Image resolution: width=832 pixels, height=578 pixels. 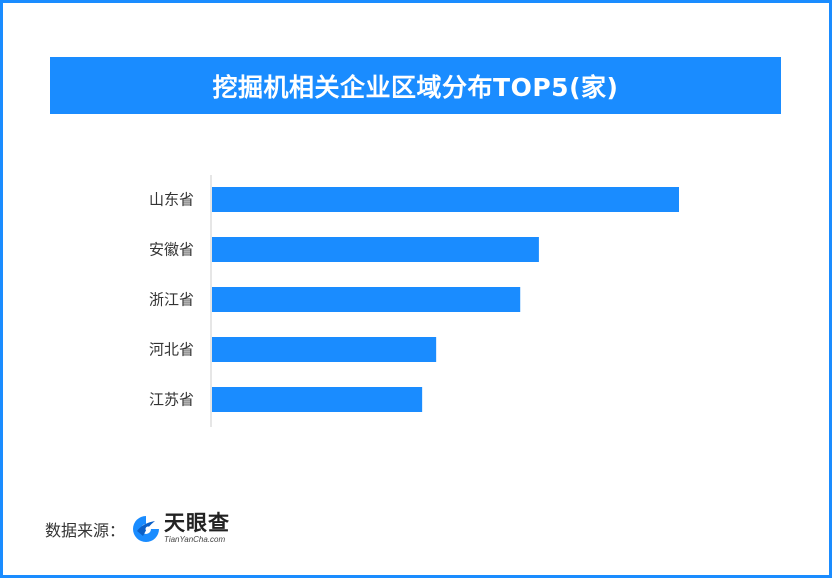 I want to click on category-label-2: 安徽省, so click(x=171, y=250).